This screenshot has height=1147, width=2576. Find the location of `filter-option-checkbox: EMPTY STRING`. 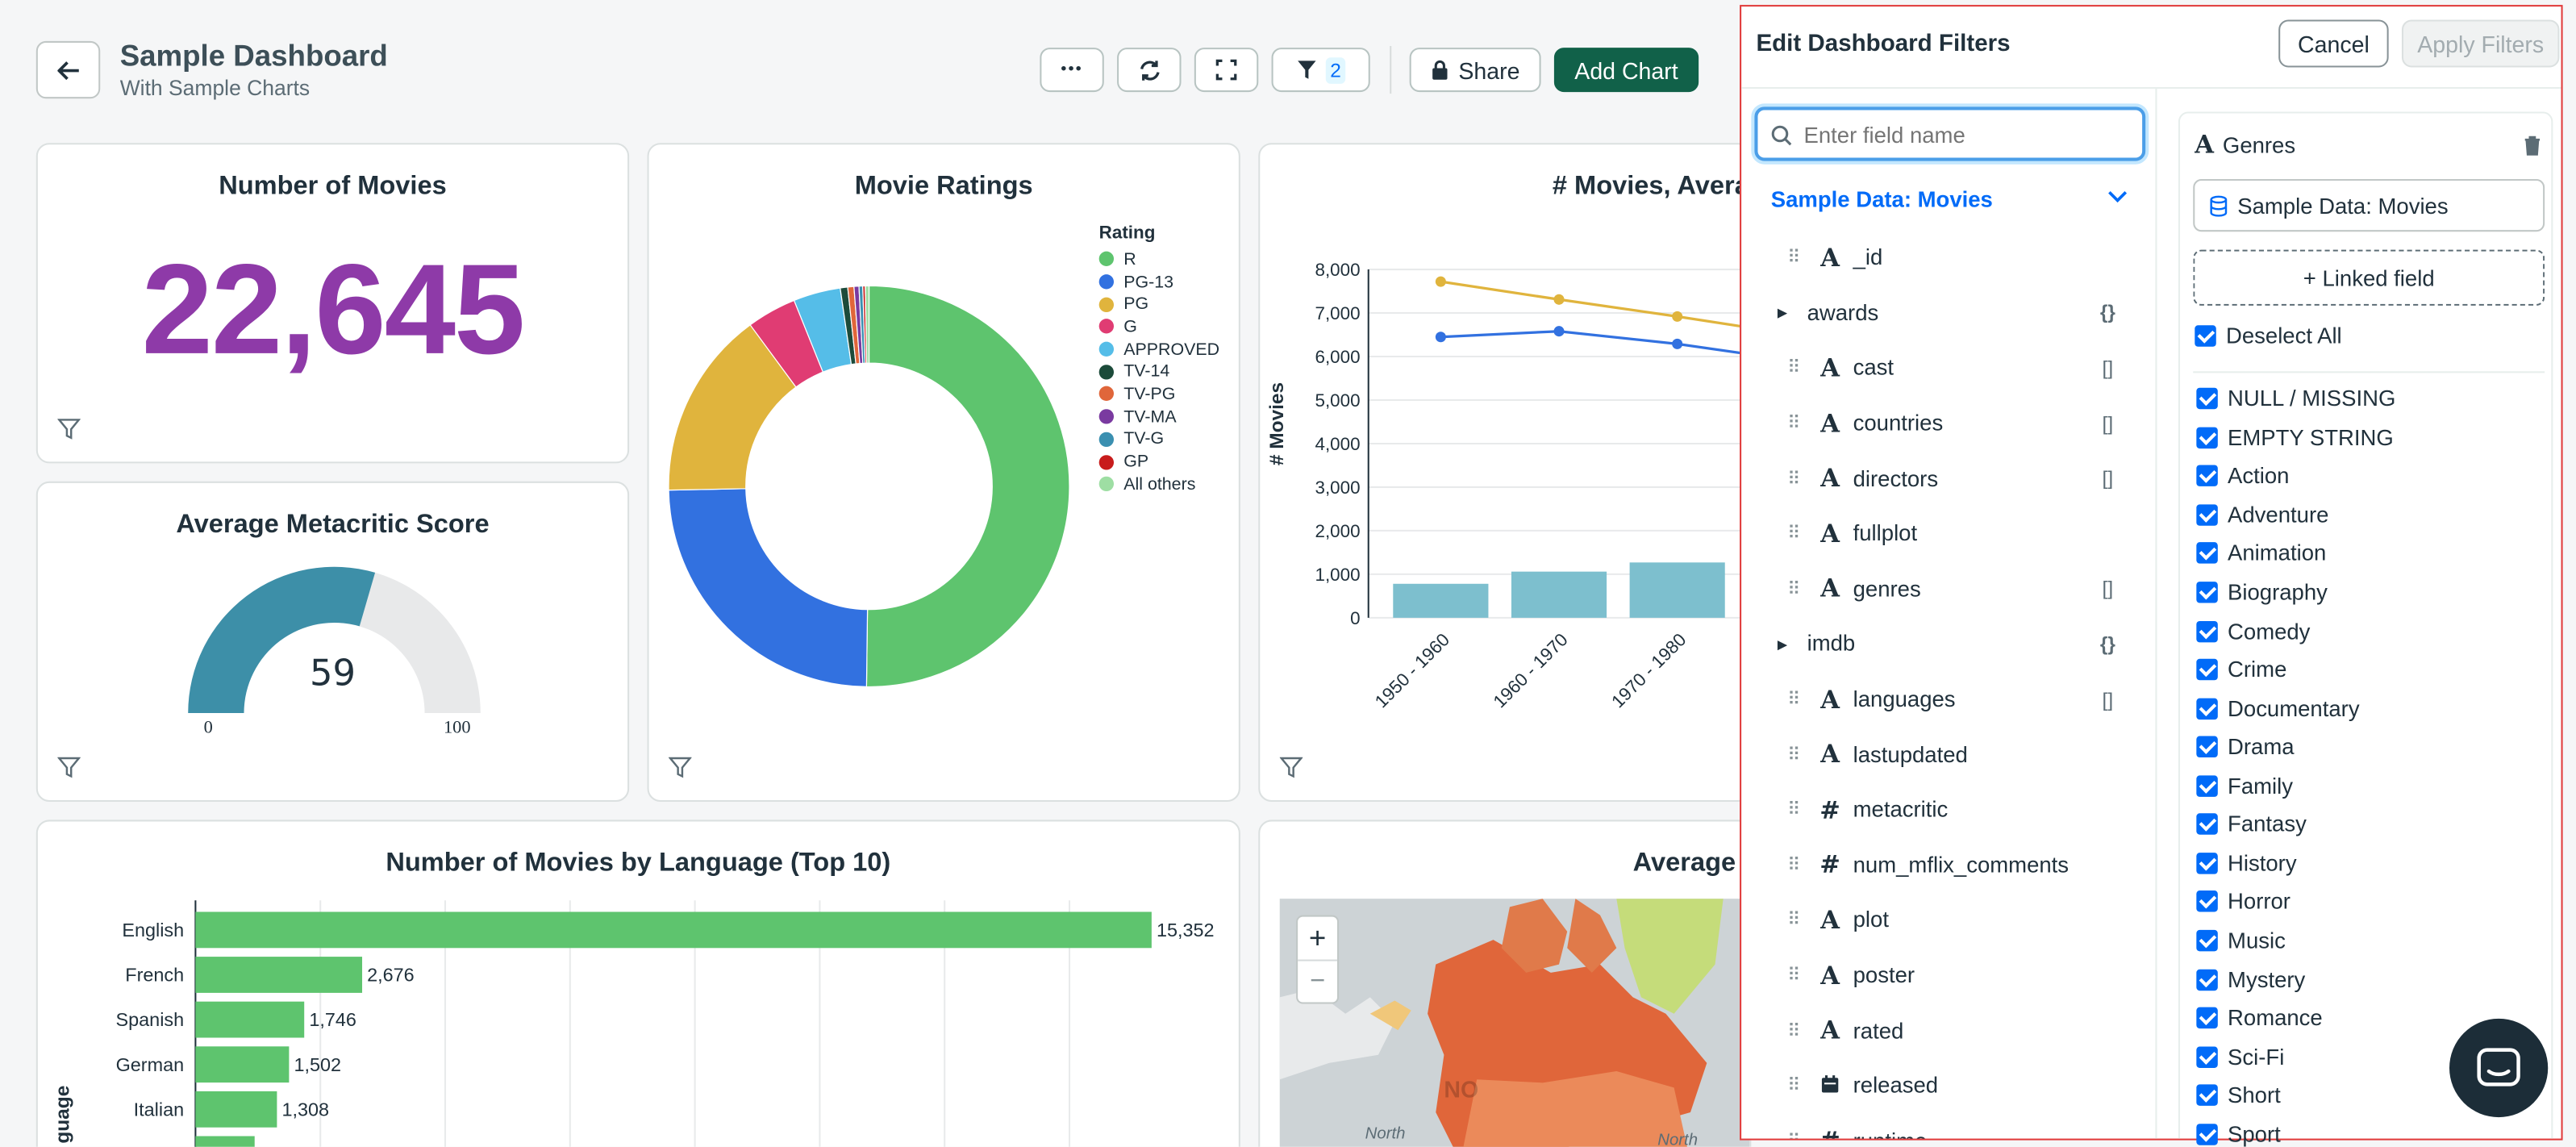

filter-option-checkbox: EMPTY STRING is located at coordinates (2295, 437).